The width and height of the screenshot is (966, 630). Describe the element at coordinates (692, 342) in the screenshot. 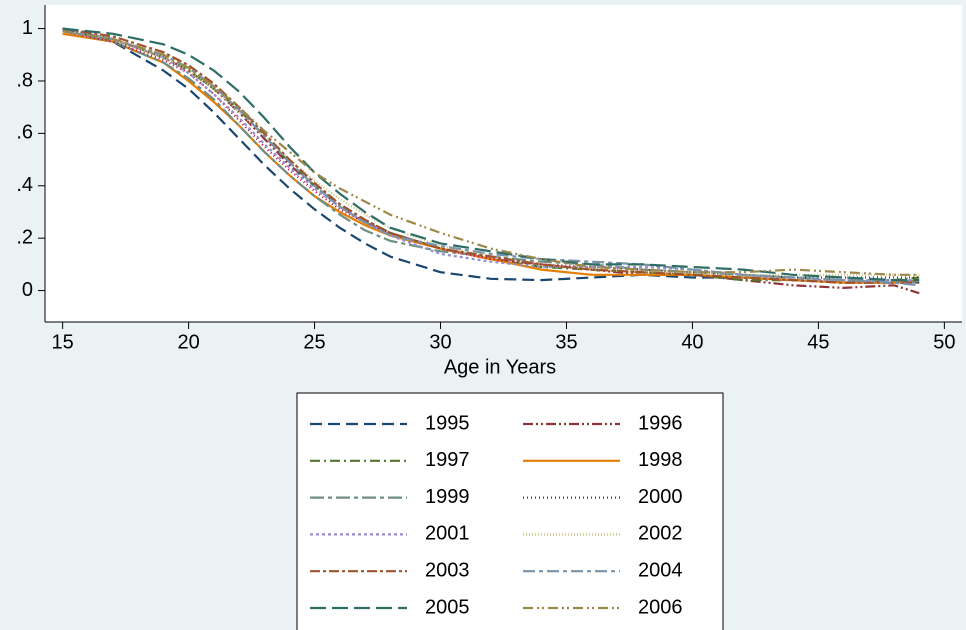

I see `x-tick-label: 40` at that location.